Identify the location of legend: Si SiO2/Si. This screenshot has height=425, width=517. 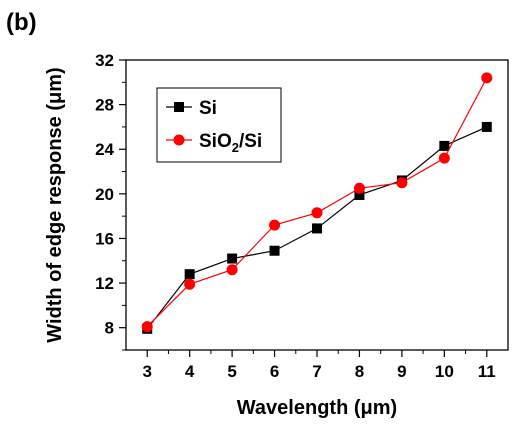
(219, 125).